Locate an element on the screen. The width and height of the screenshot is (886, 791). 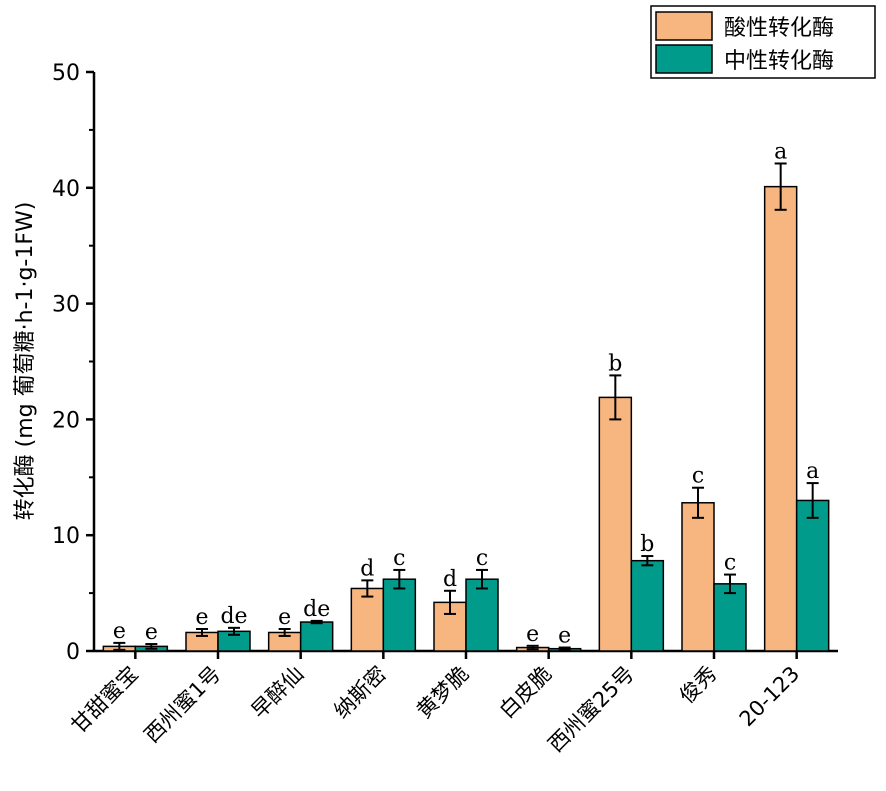
category-label: 俊秀 is located at coordinates (698, 685).